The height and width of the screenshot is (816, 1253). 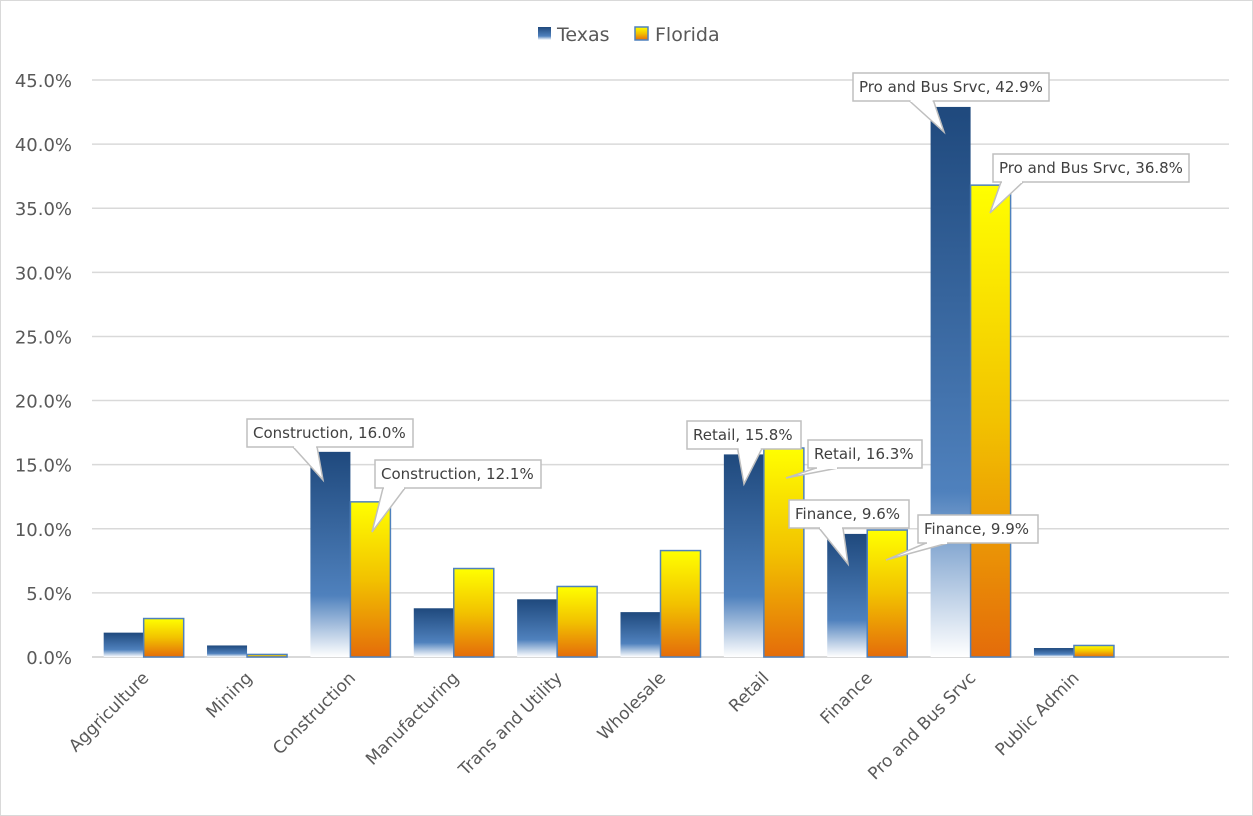 I want to click on x-tick-label: Finance, so click(x=847, y=698).